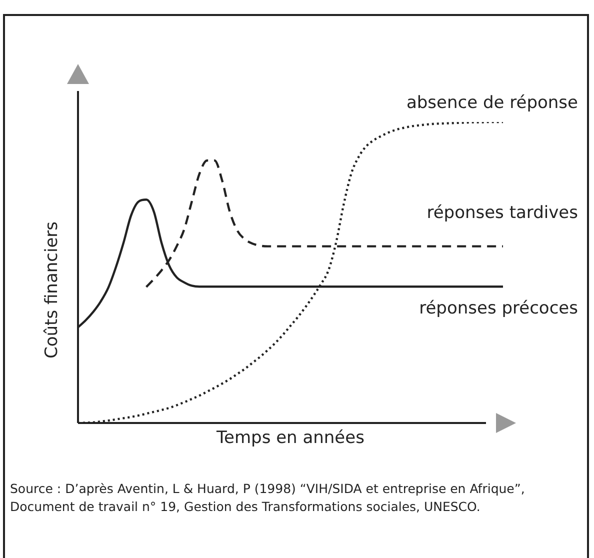 The height and width of the screenshot is (558, 594). What do you see at coordinates (502, 213) in the screenshot?
I see `series-label: réponses tardives` at bounding box center [502, 213].